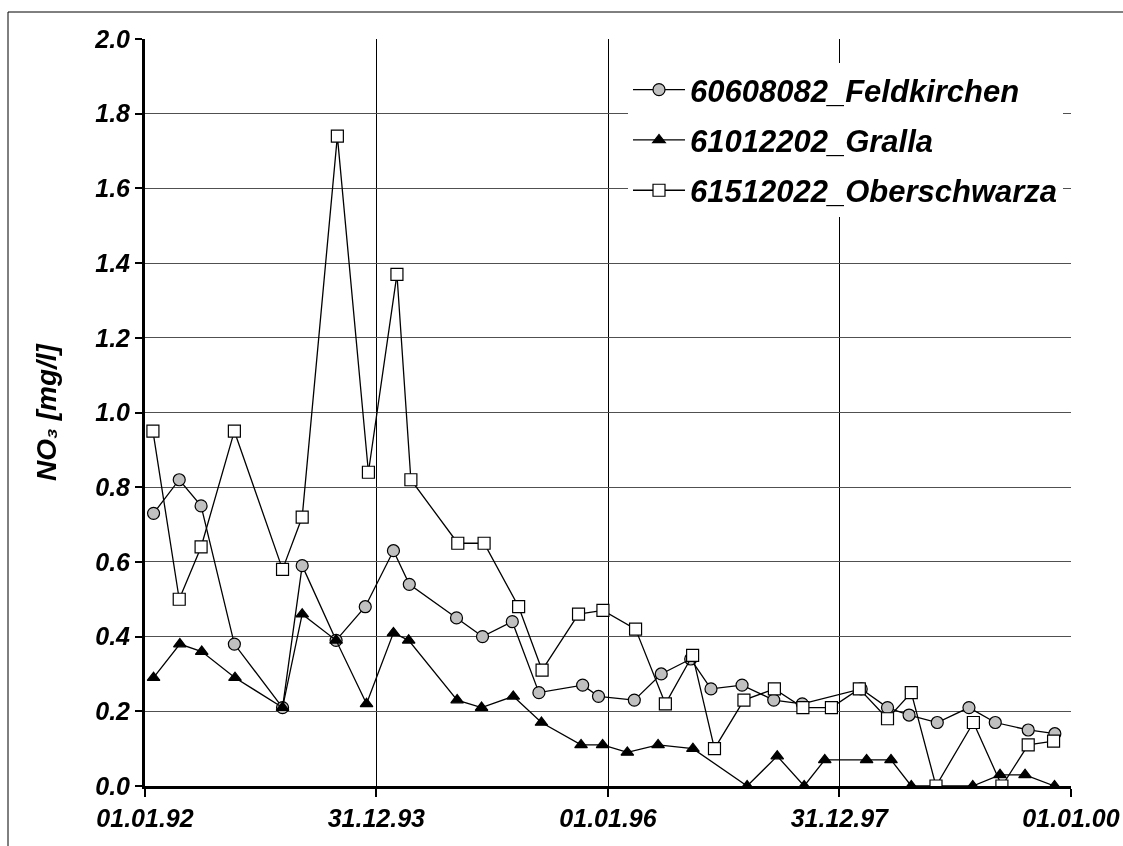  I want to click on y-tick-label: 0.4, so click(113, 636).